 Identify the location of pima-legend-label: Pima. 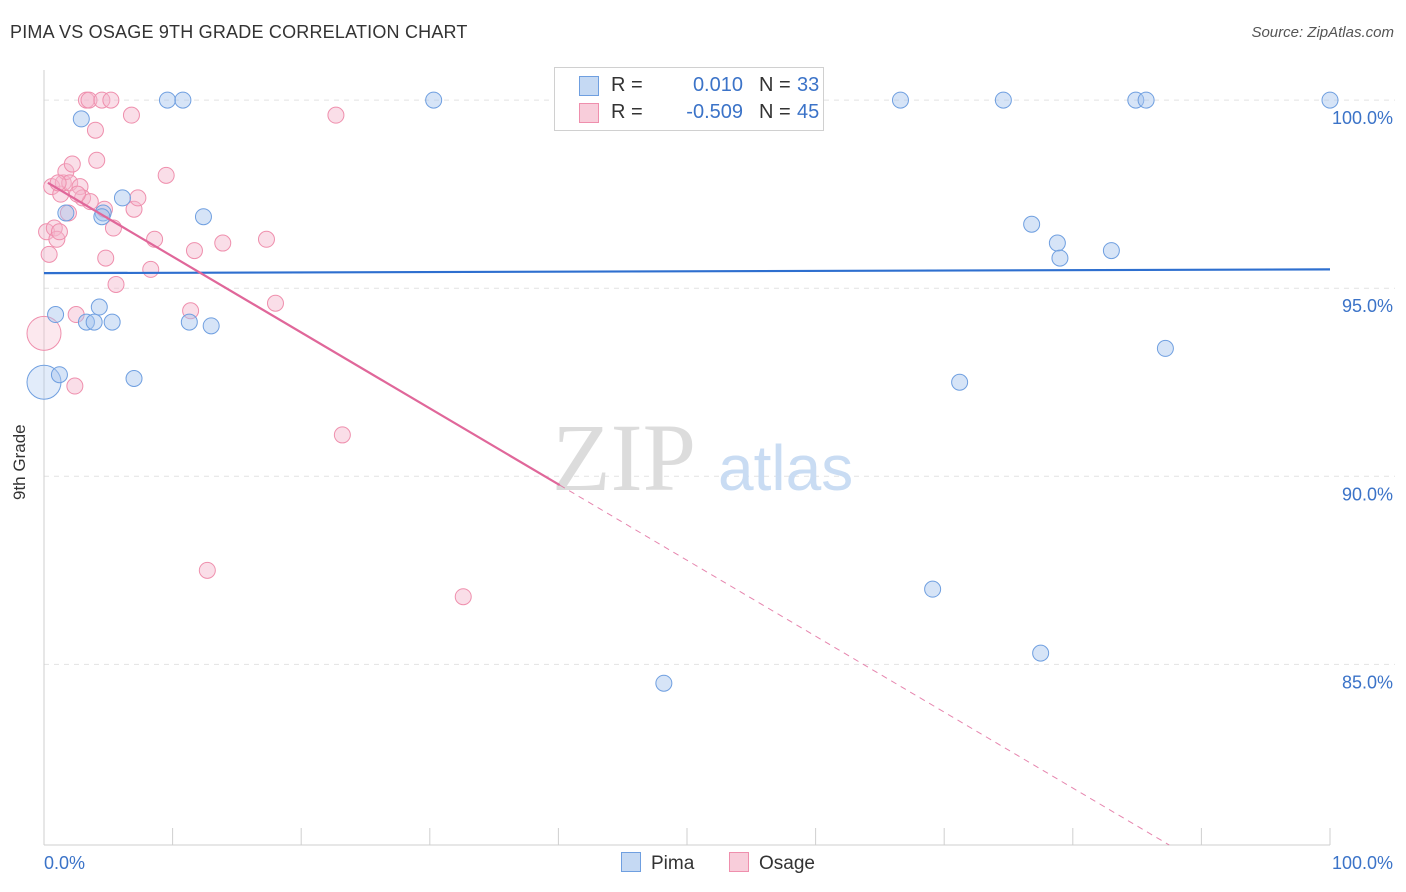
(673, 863).